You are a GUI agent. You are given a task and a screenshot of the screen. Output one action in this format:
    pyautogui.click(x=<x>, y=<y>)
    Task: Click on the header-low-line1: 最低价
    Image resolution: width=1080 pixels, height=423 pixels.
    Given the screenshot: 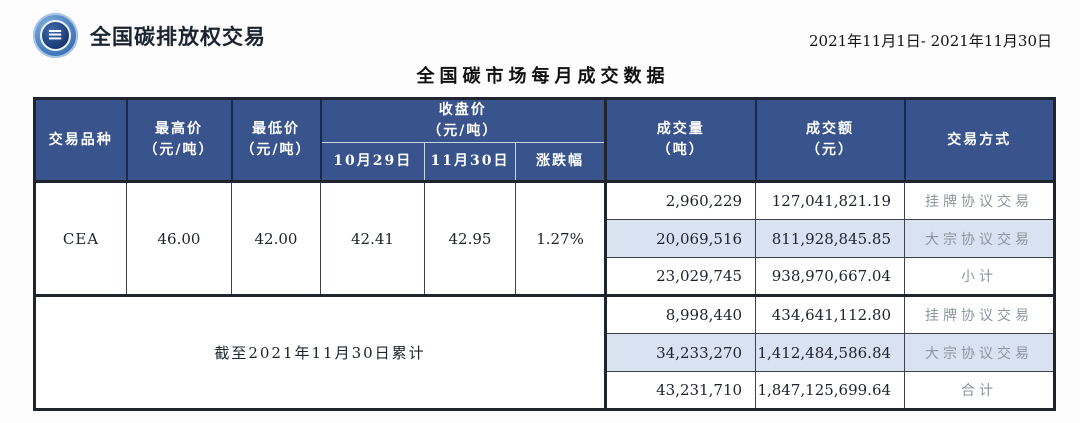 What is the action you would take?
    pyautogui.click(x=276, y=129)
    